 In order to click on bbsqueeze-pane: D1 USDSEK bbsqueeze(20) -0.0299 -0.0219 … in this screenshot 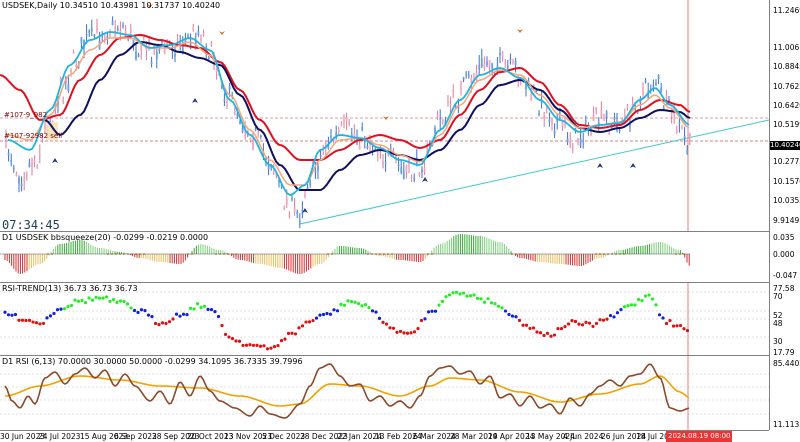, I will do `click(384, 257)`.